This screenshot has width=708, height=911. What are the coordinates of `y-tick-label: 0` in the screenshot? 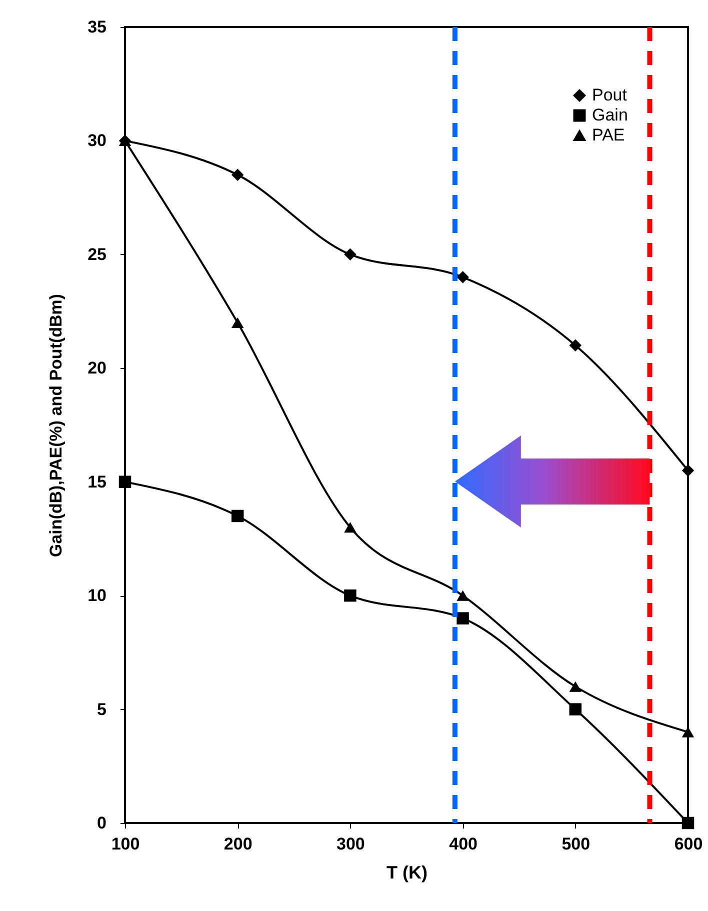 It's located at (101, 823).